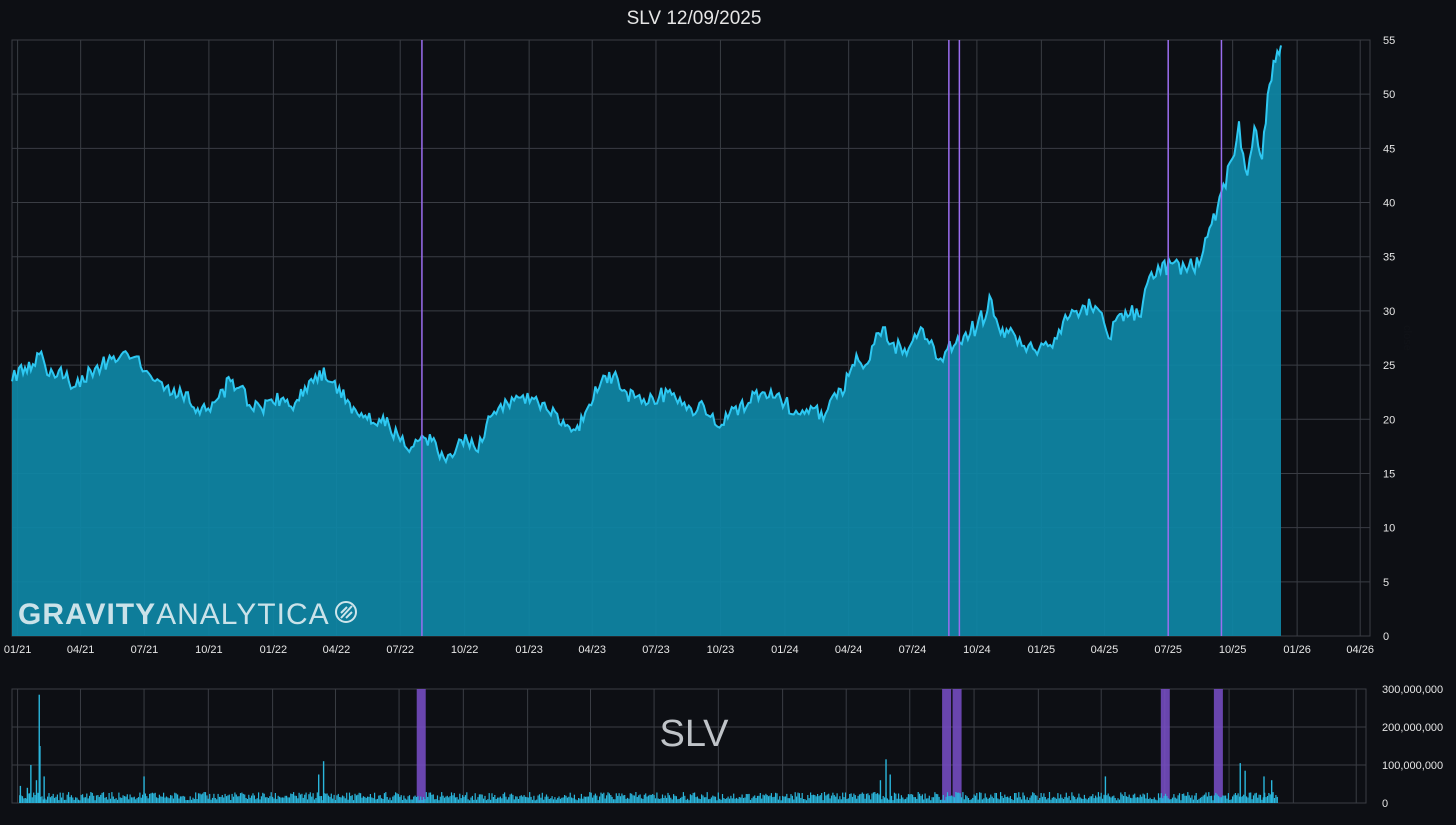 The image size is (1456, 825). I want to click on price-y-tick-label: 15, so click(1389, 474).